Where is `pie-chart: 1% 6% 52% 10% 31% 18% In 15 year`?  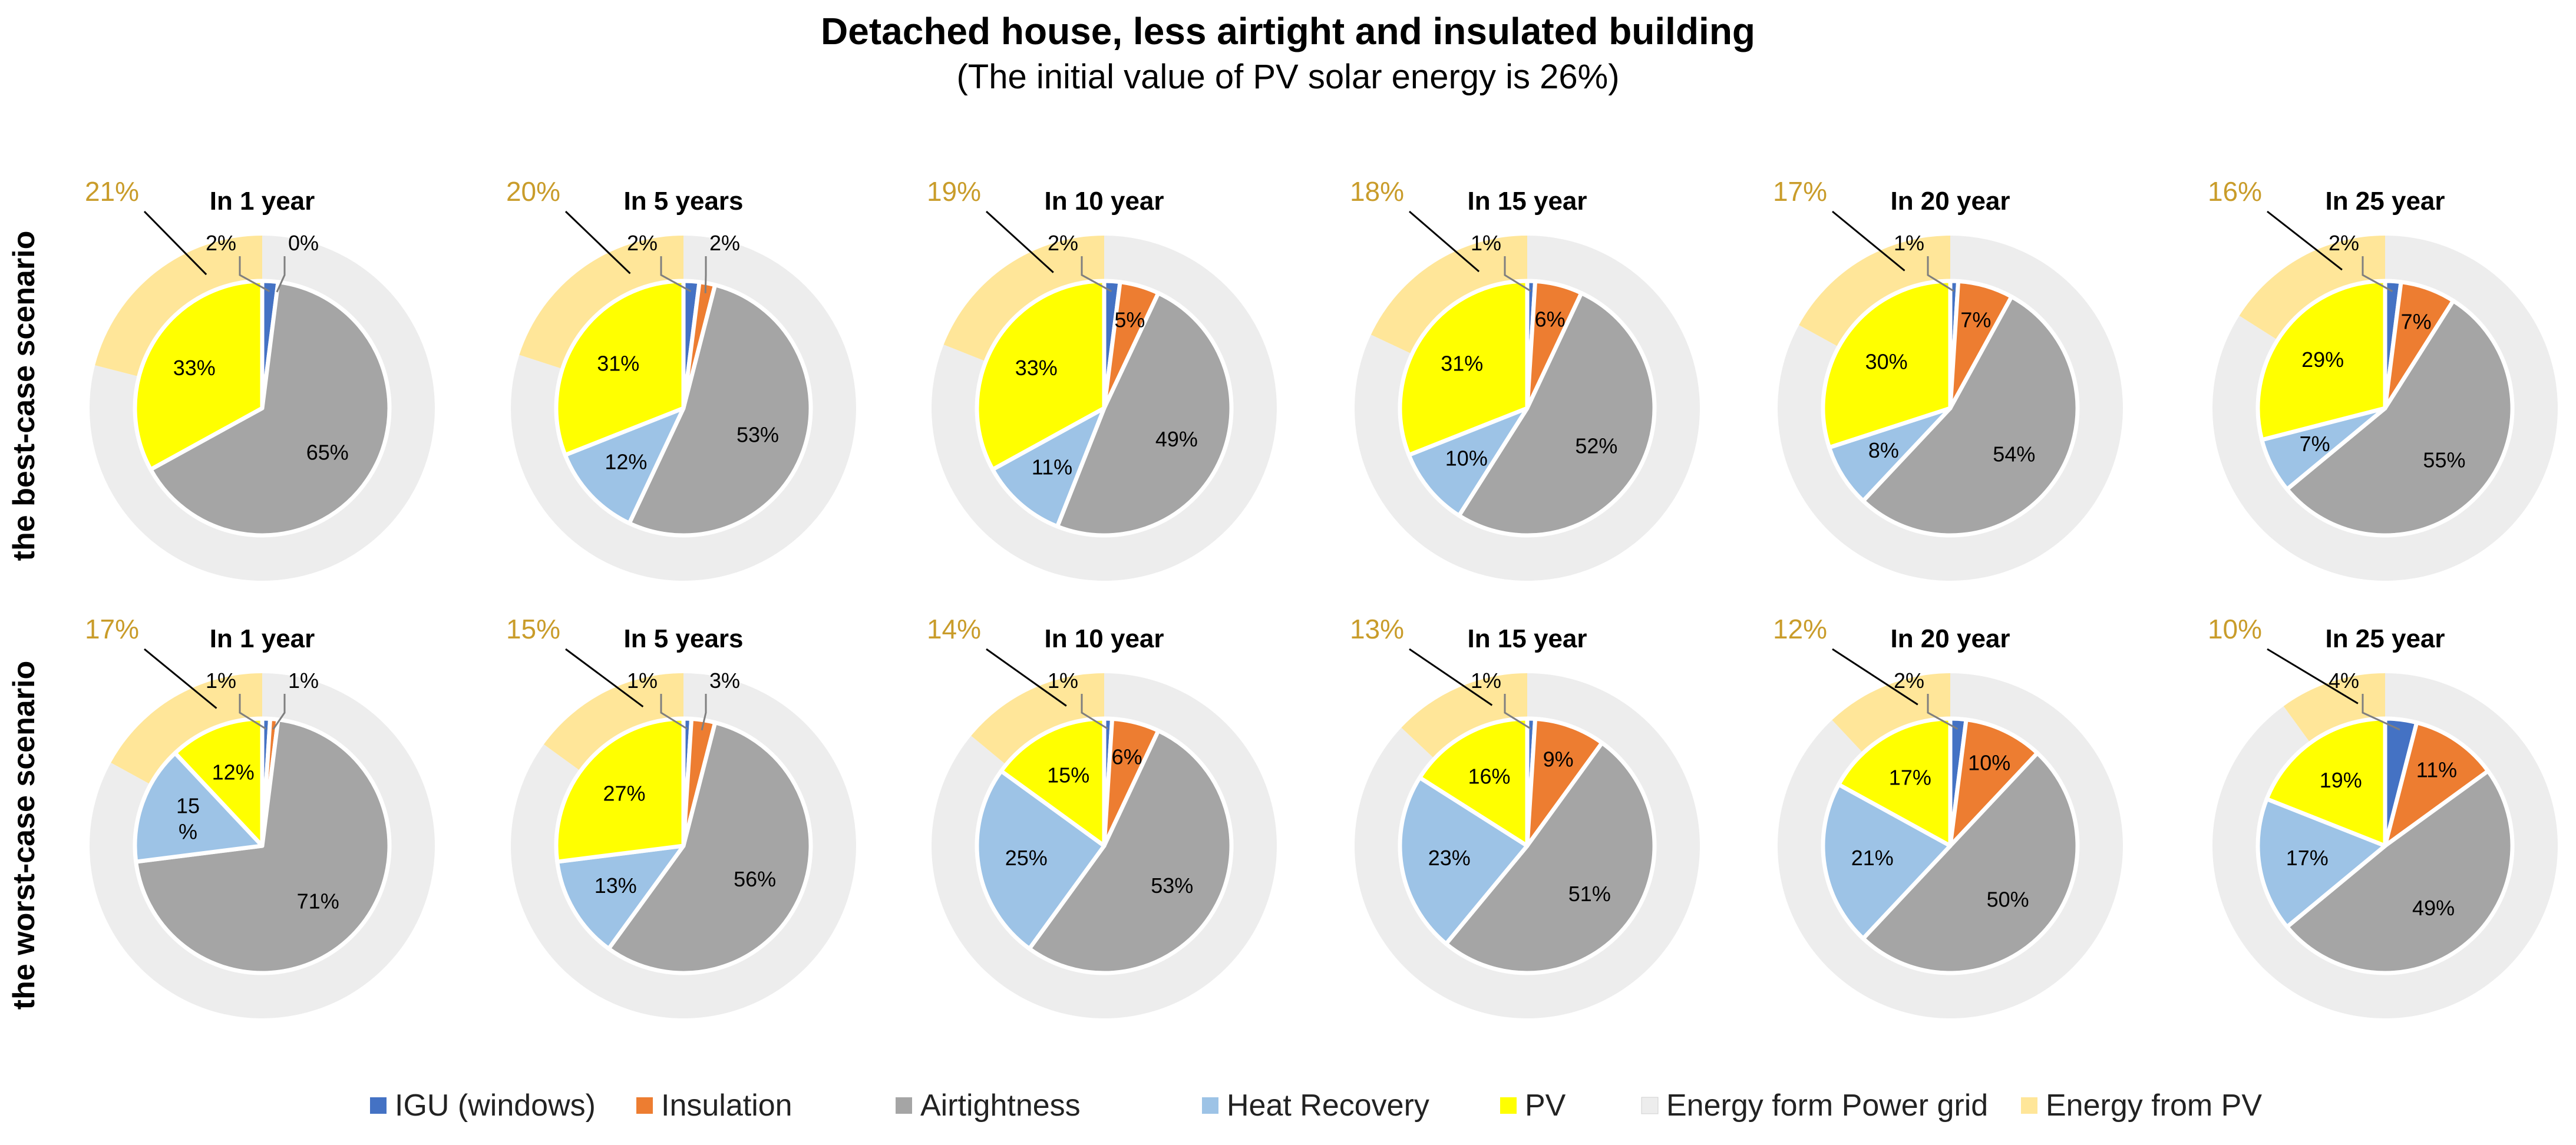 pie-chart: 1% 6% 52% 10% 31% 18% In 15 year is located at coordinates (1525, 378).